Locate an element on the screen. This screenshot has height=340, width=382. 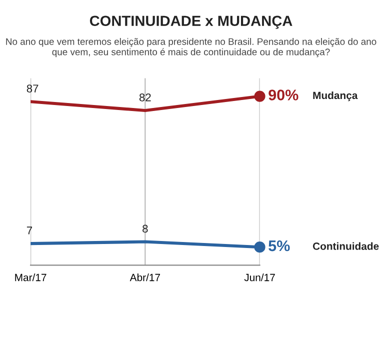
data-label: 7 is located at coordinates (29, 230).